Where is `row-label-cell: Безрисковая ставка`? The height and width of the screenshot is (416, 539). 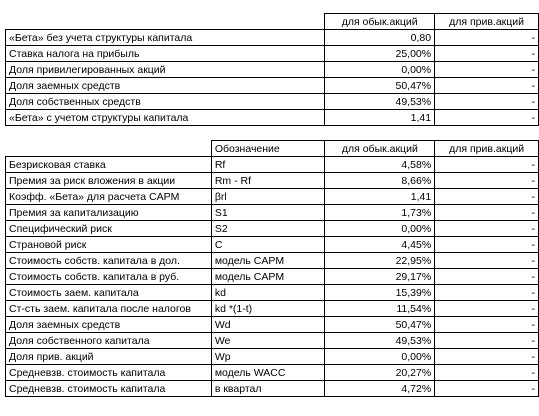 row-label-cell: Безрисковая ставка is located at coordinates (108, 164).